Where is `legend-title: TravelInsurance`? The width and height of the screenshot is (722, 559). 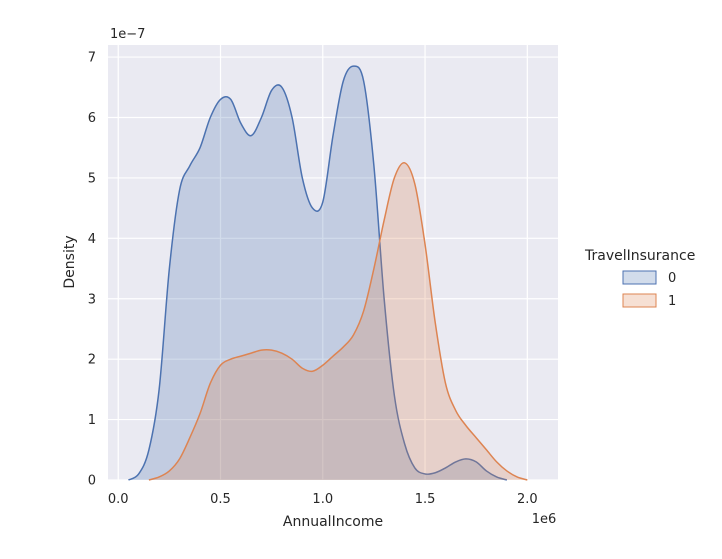
legend-title: TravelInsurance is located at coordinates (639, 256).